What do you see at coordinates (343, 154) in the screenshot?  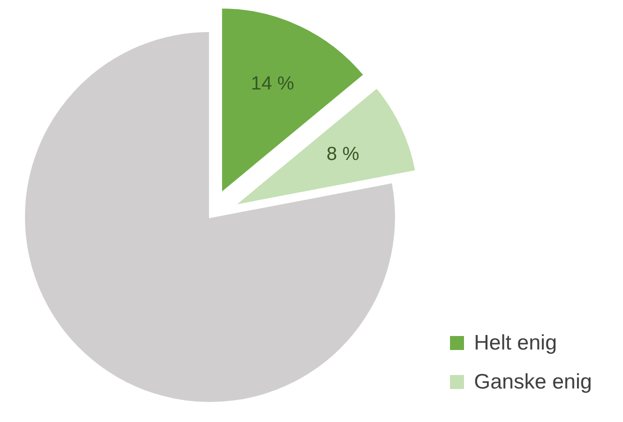 I see `data-label: 8 %` at bounding box center [343, 154].